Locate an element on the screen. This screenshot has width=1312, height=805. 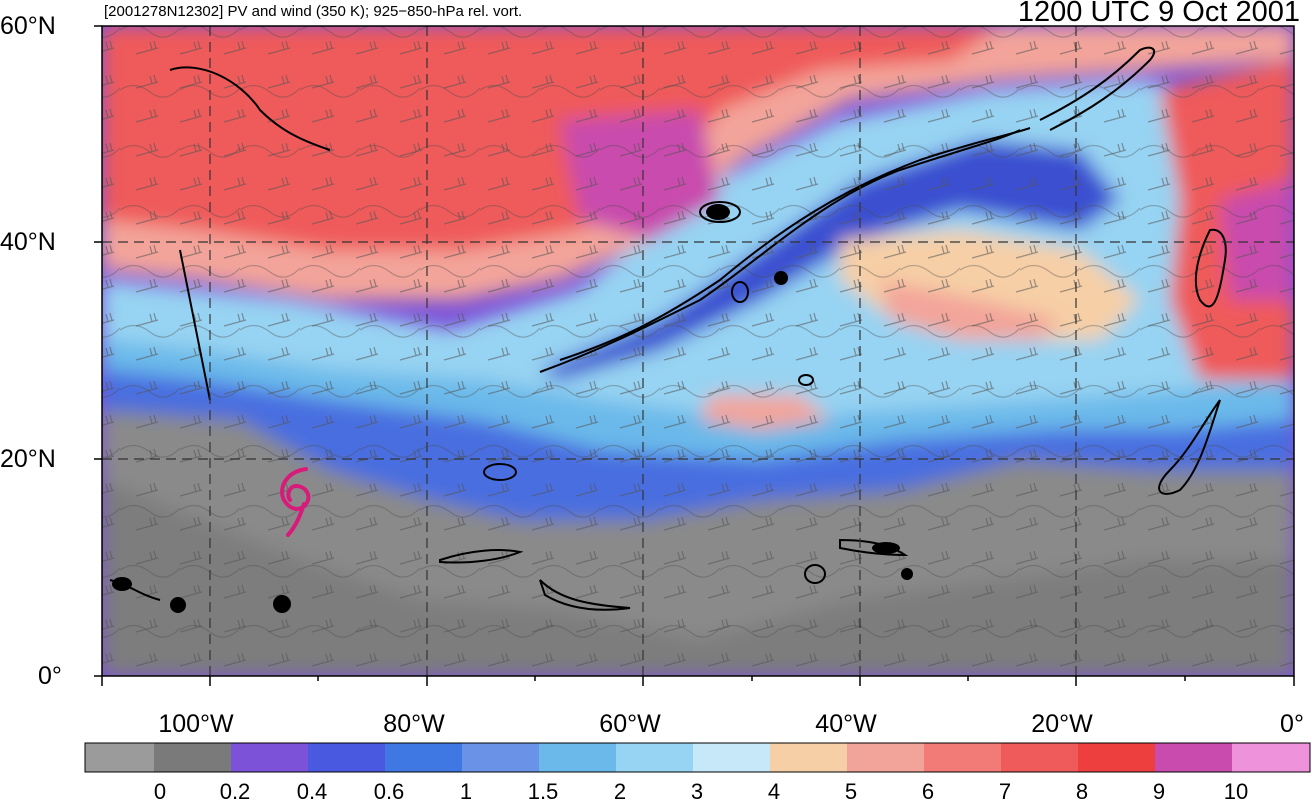
colorbar-label: 3 is located at coordinates (697, 791).